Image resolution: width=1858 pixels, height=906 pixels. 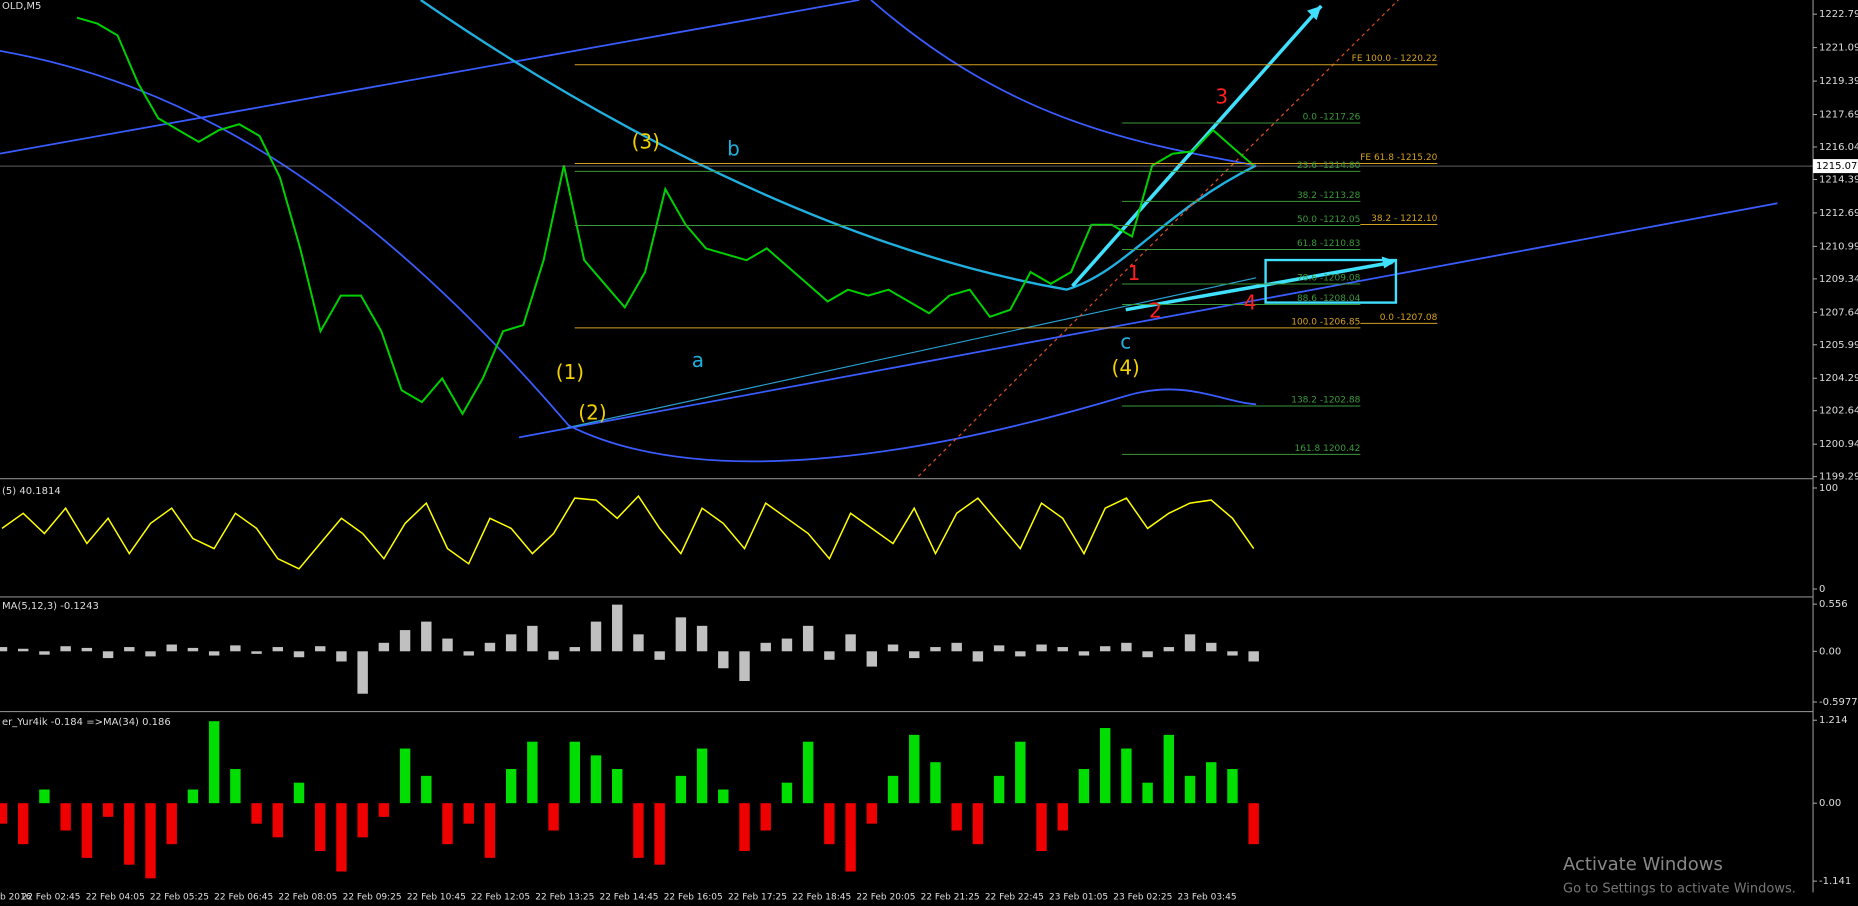 I want to click on y-tick-label: 1219.39, so click(x=1838, y=81).